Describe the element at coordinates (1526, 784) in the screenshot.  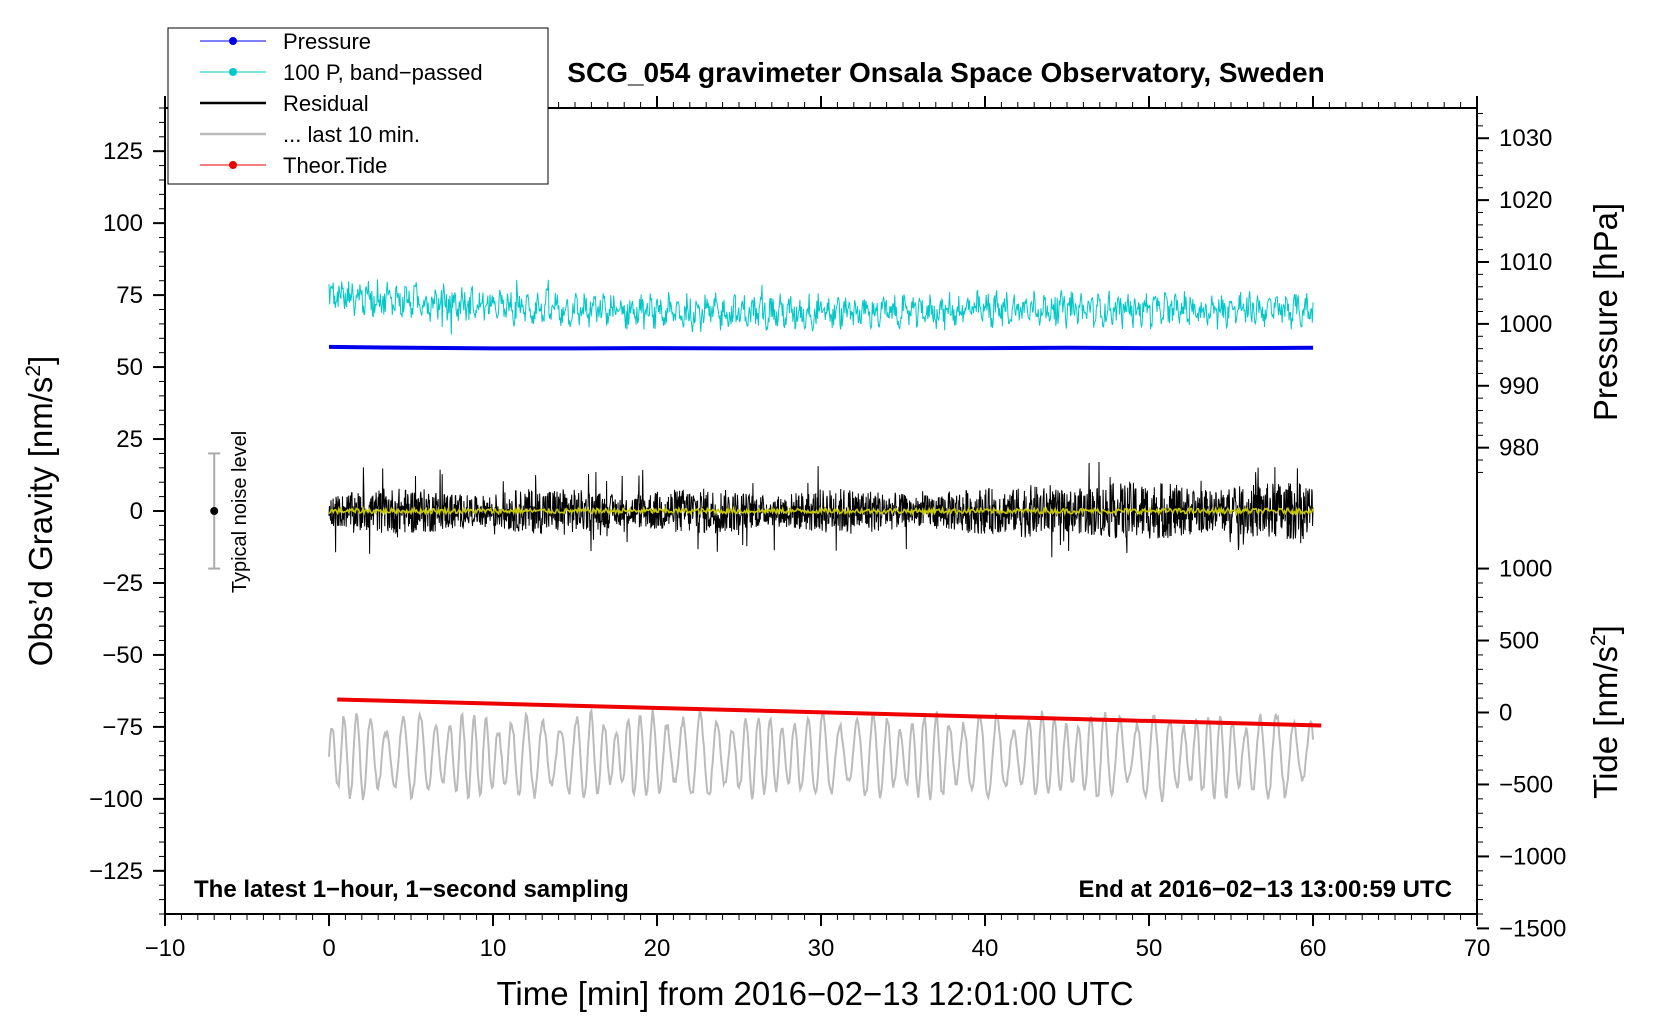
I see `tide-tick-label: −500` at that location.